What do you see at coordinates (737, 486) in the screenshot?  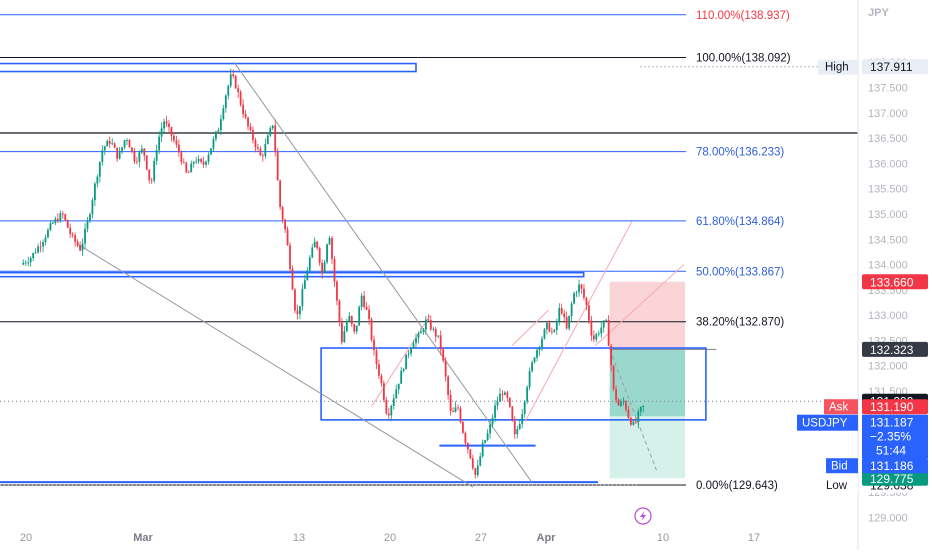 I see `fib-label-6: 0.00%(129.643)` at bounding box center [737, 486].